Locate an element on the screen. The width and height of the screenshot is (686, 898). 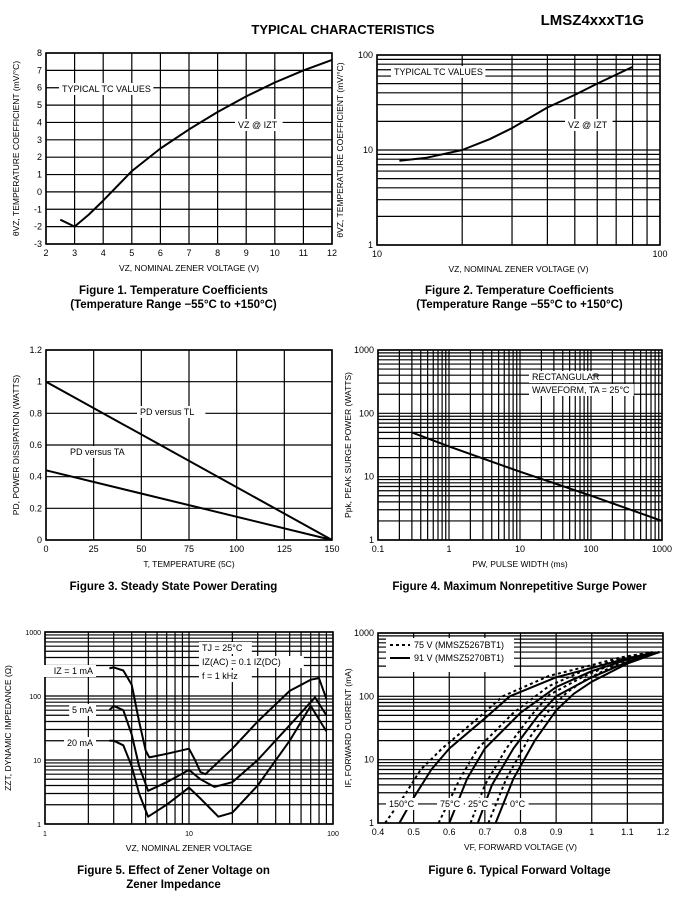
legend-label: 91 V (MMSZ5270BT1) is located at coordinates (459, 658).